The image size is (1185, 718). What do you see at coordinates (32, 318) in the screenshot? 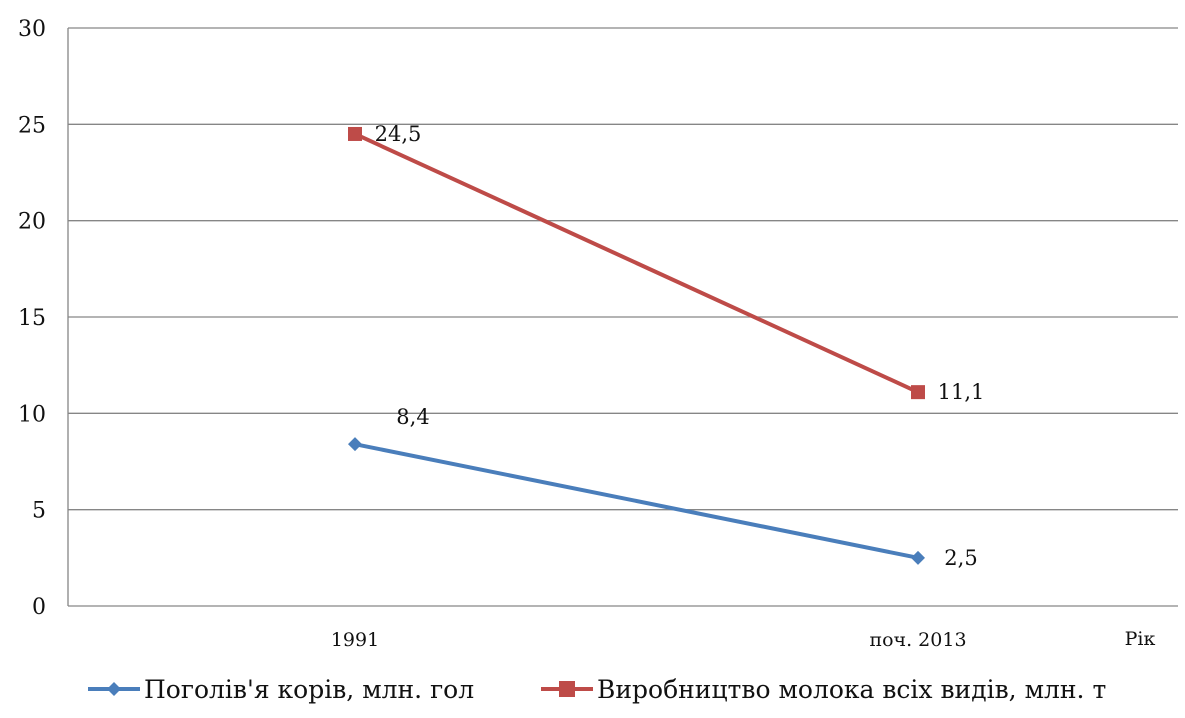
I see `y-tick-label: 15` at bounding box center [32, 318].